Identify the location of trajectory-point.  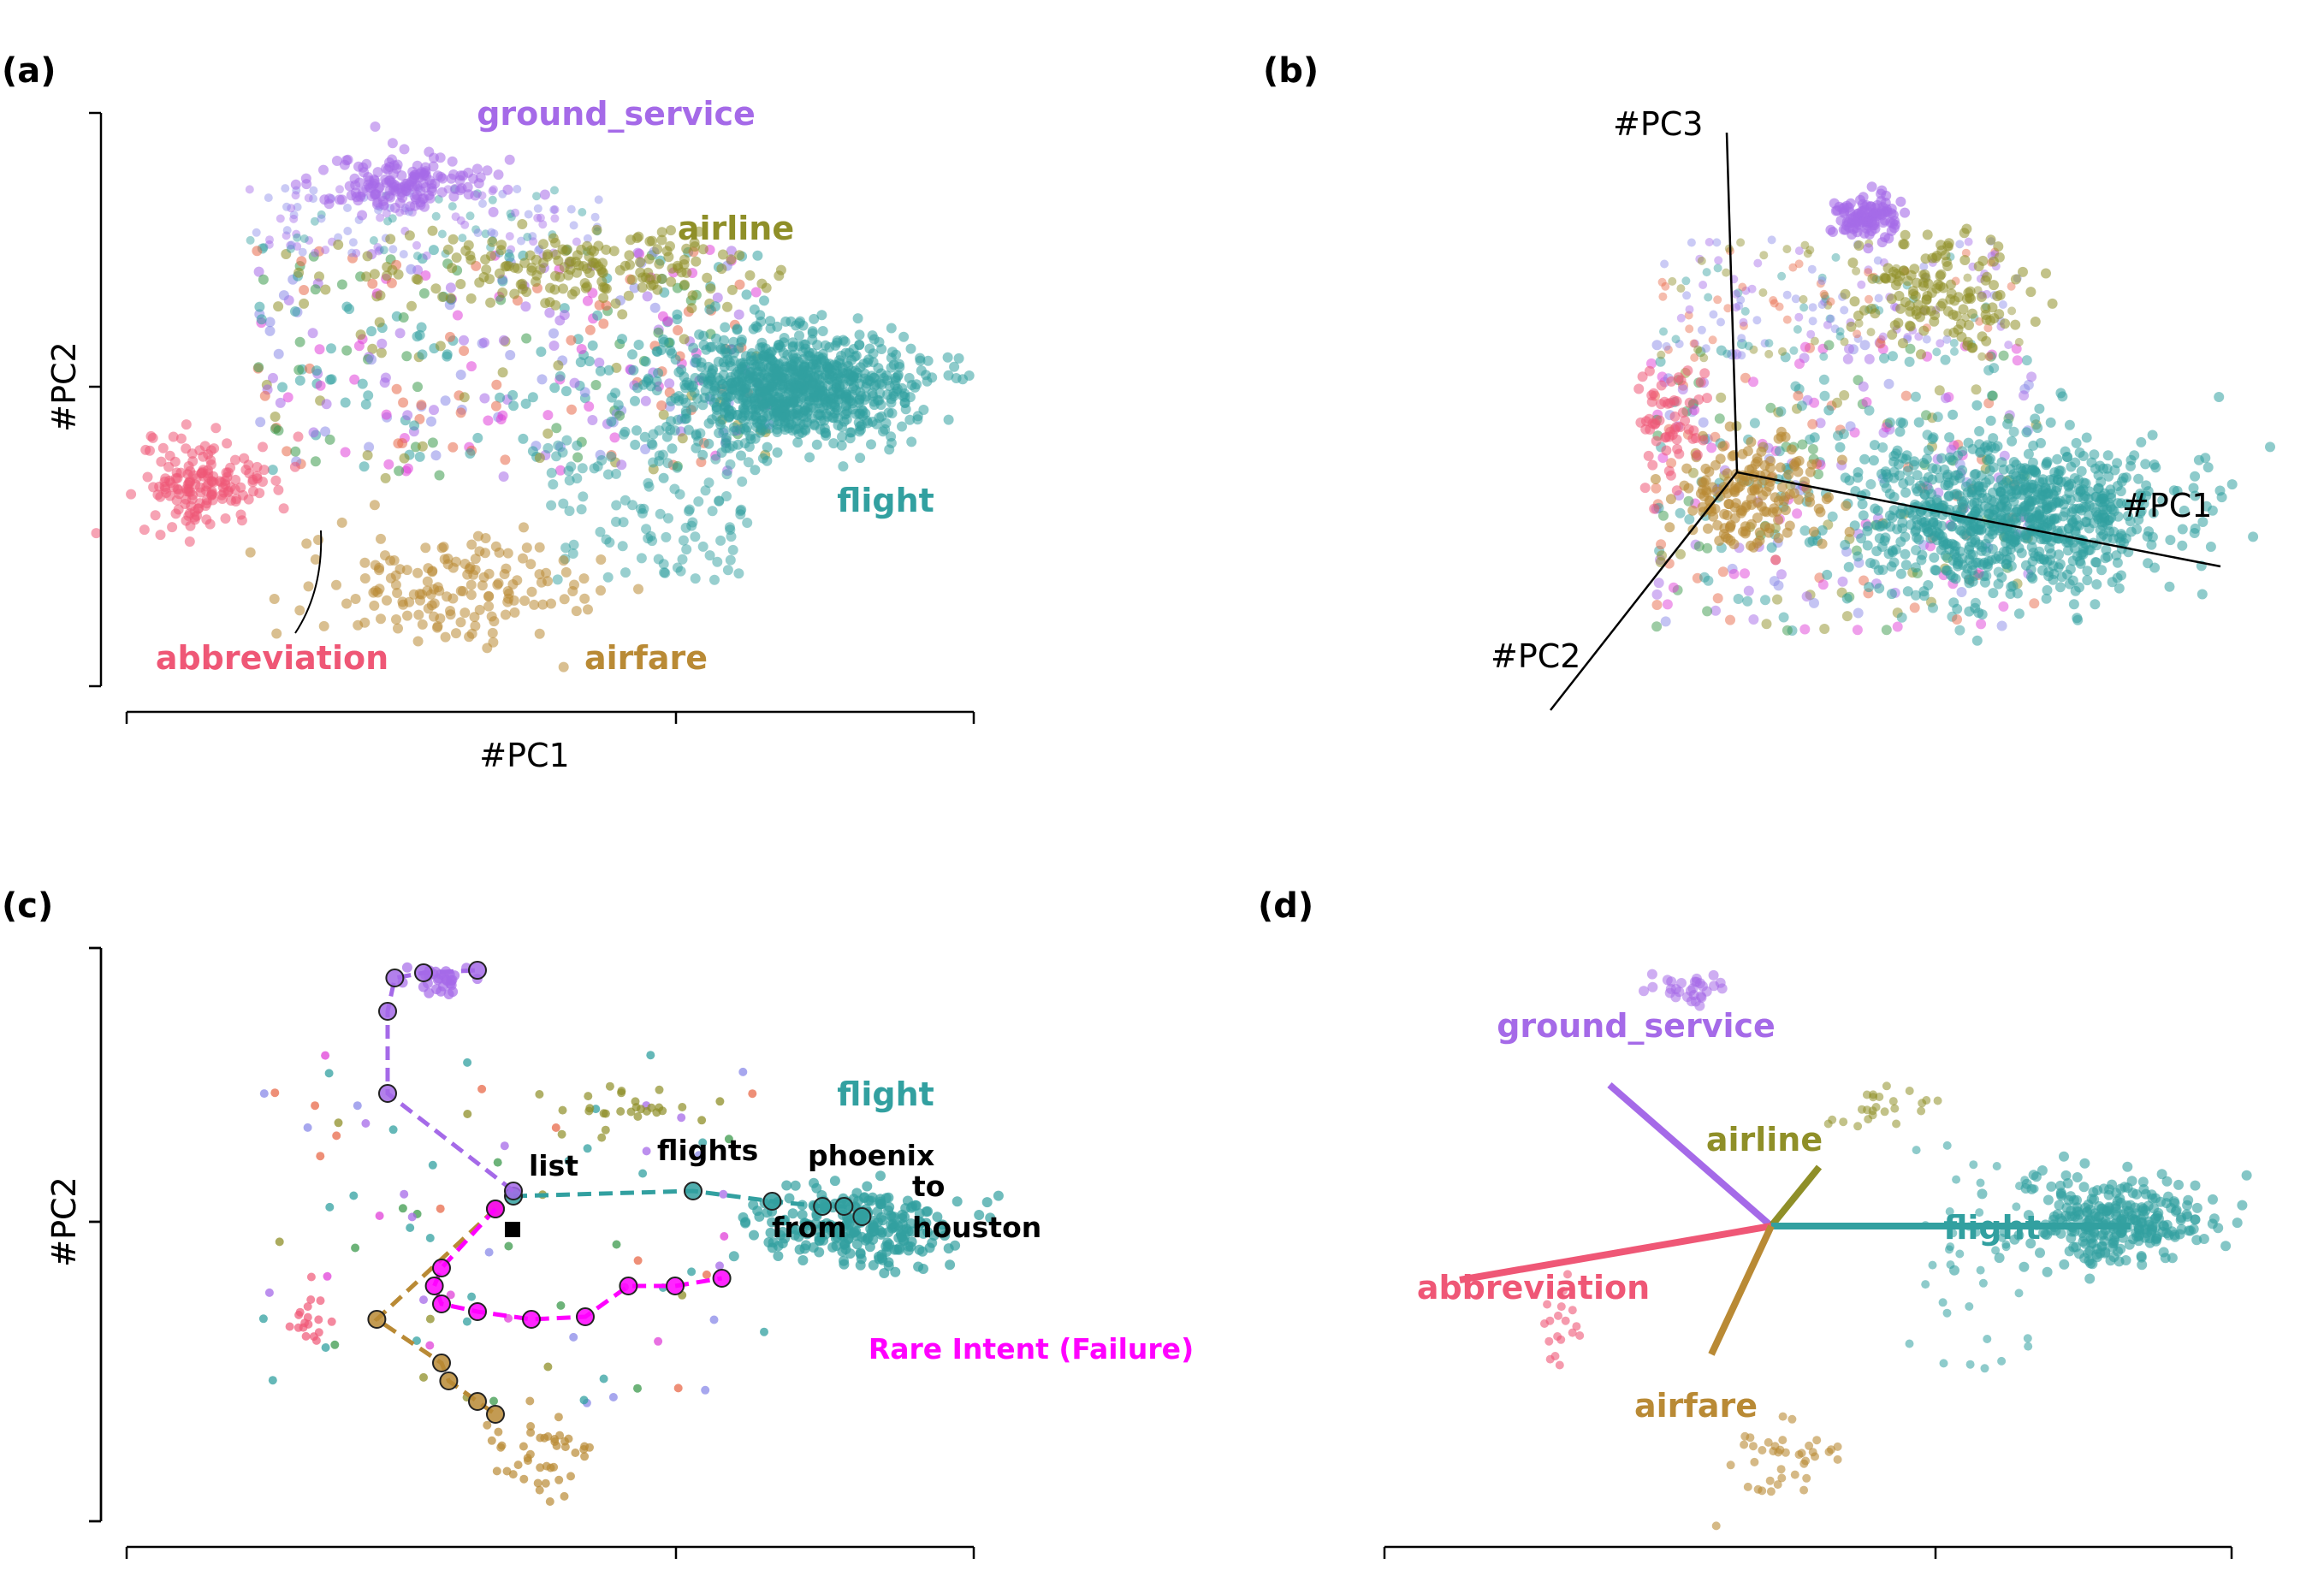
(693, 1191).